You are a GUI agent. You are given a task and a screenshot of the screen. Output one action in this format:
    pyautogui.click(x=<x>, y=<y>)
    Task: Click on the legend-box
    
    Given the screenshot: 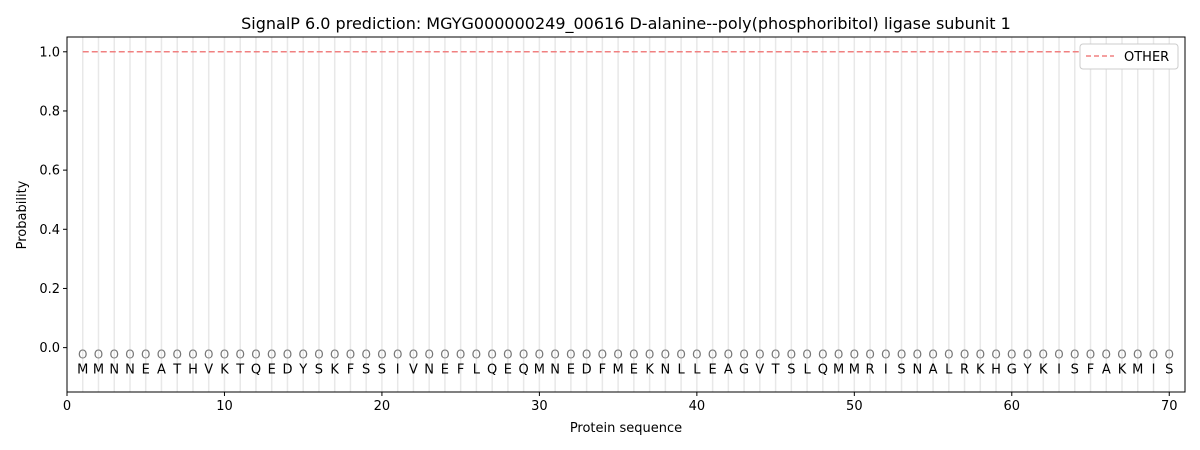 What is the action you would take?
    pyautogui.click(x=1129, y=56)
    